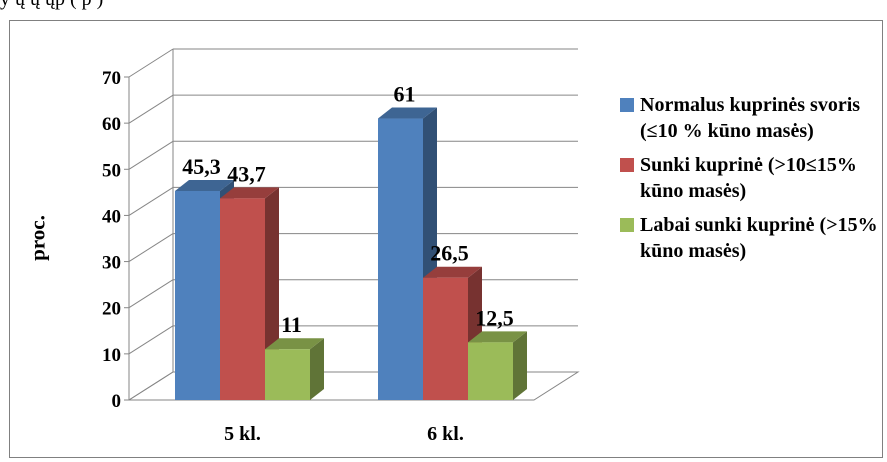  I want to click on y-axis-title: proc., so click(37, 238).